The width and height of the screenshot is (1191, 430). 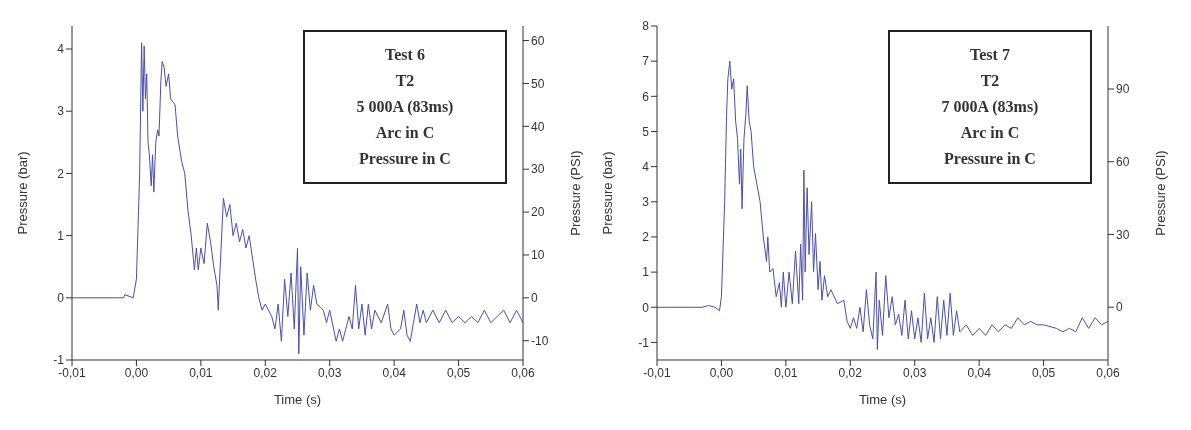 I want to click on y2-tick-label: 20, so click(x=538, y=212).